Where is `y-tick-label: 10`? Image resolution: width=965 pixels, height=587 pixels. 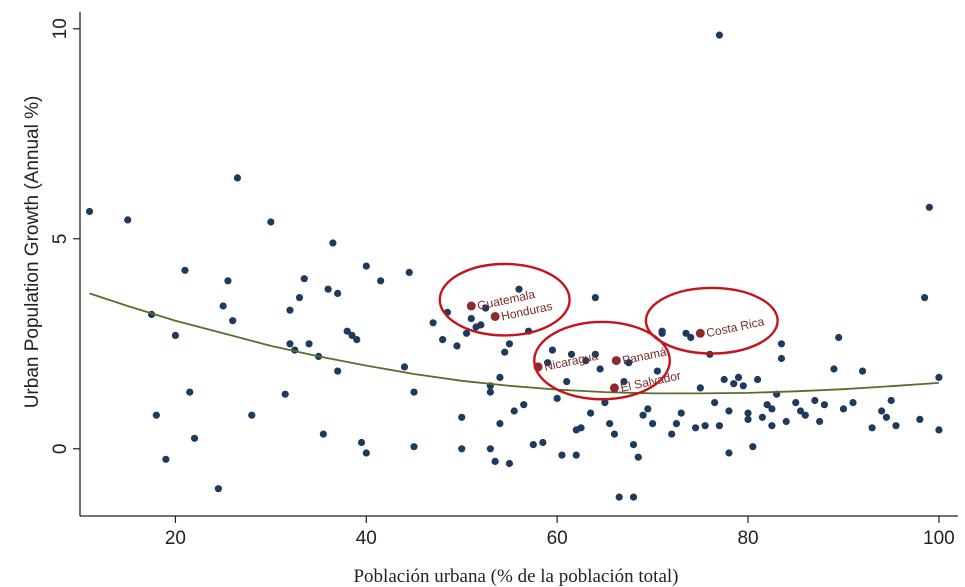 y-tick-label: 10 is located at coordinates (60, 28).